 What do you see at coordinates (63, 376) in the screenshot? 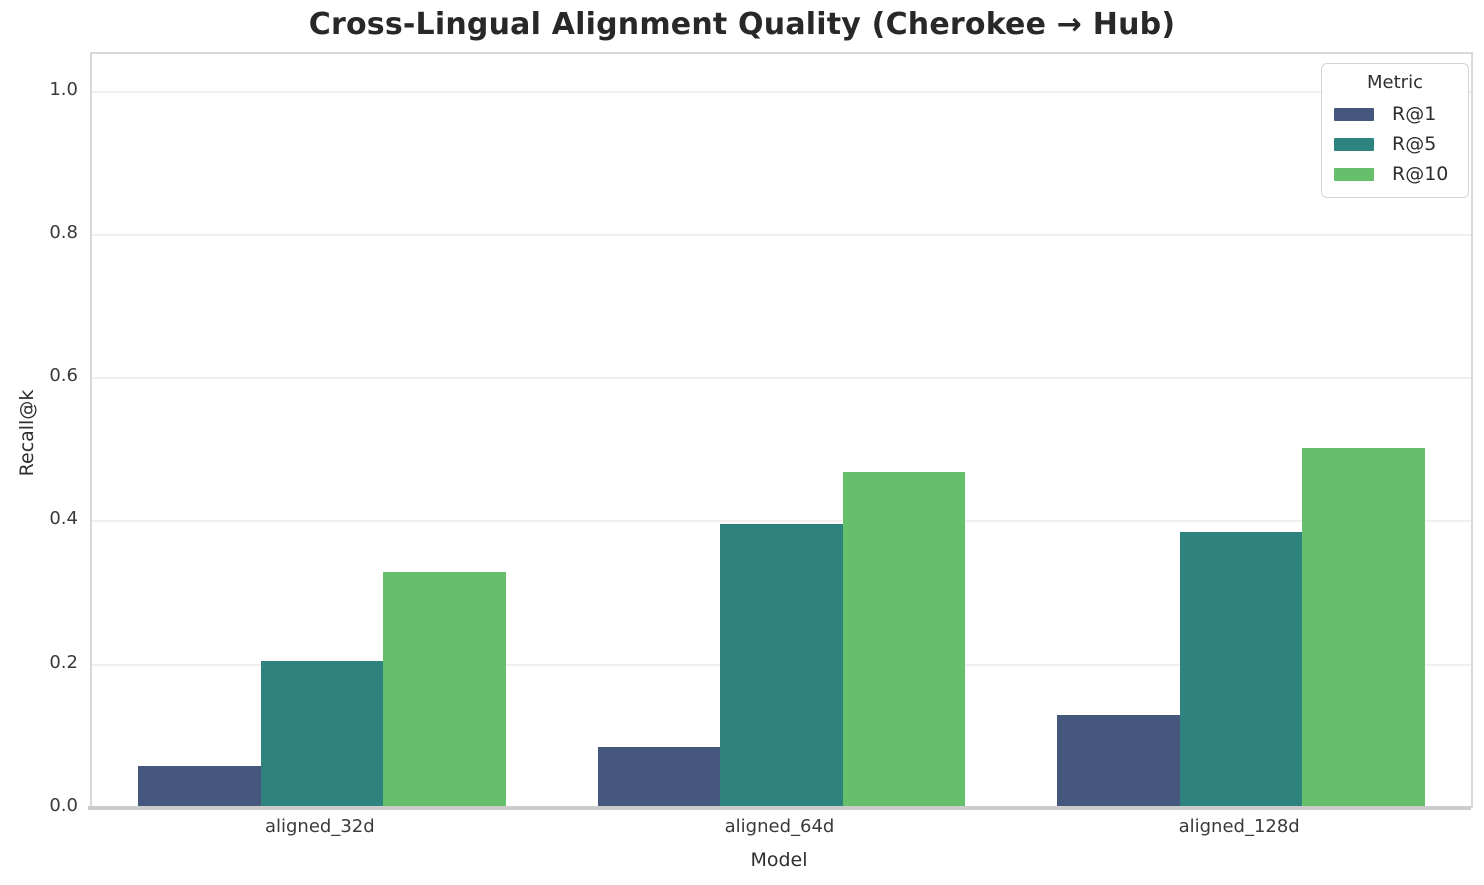
I see `y-tick-label: 0.6` at bounding box center [63, 376].